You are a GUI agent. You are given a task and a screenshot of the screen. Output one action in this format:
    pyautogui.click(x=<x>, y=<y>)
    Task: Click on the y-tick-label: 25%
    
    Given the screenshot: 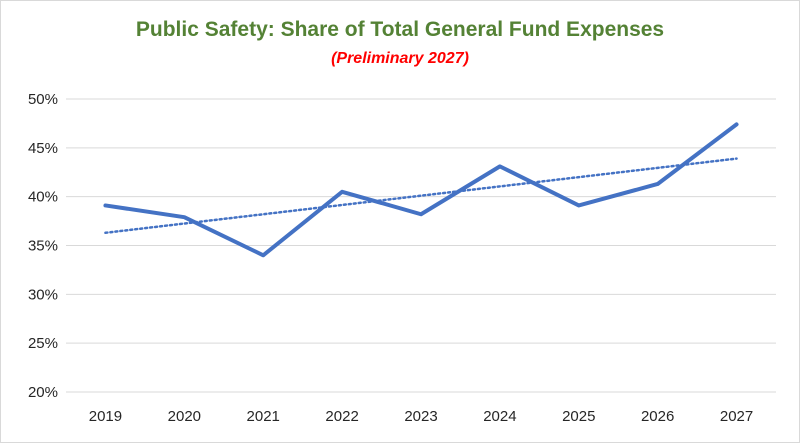 What is the action you would take?
    pyautogui.click(x=43, y=343)
    